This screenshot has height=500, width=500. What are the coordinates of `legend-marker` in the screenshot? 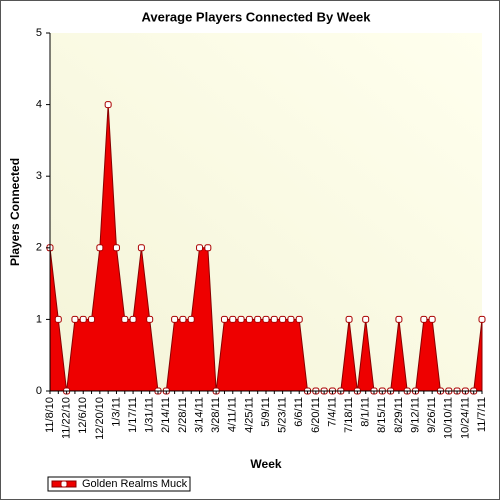 It's located at (64, 484).